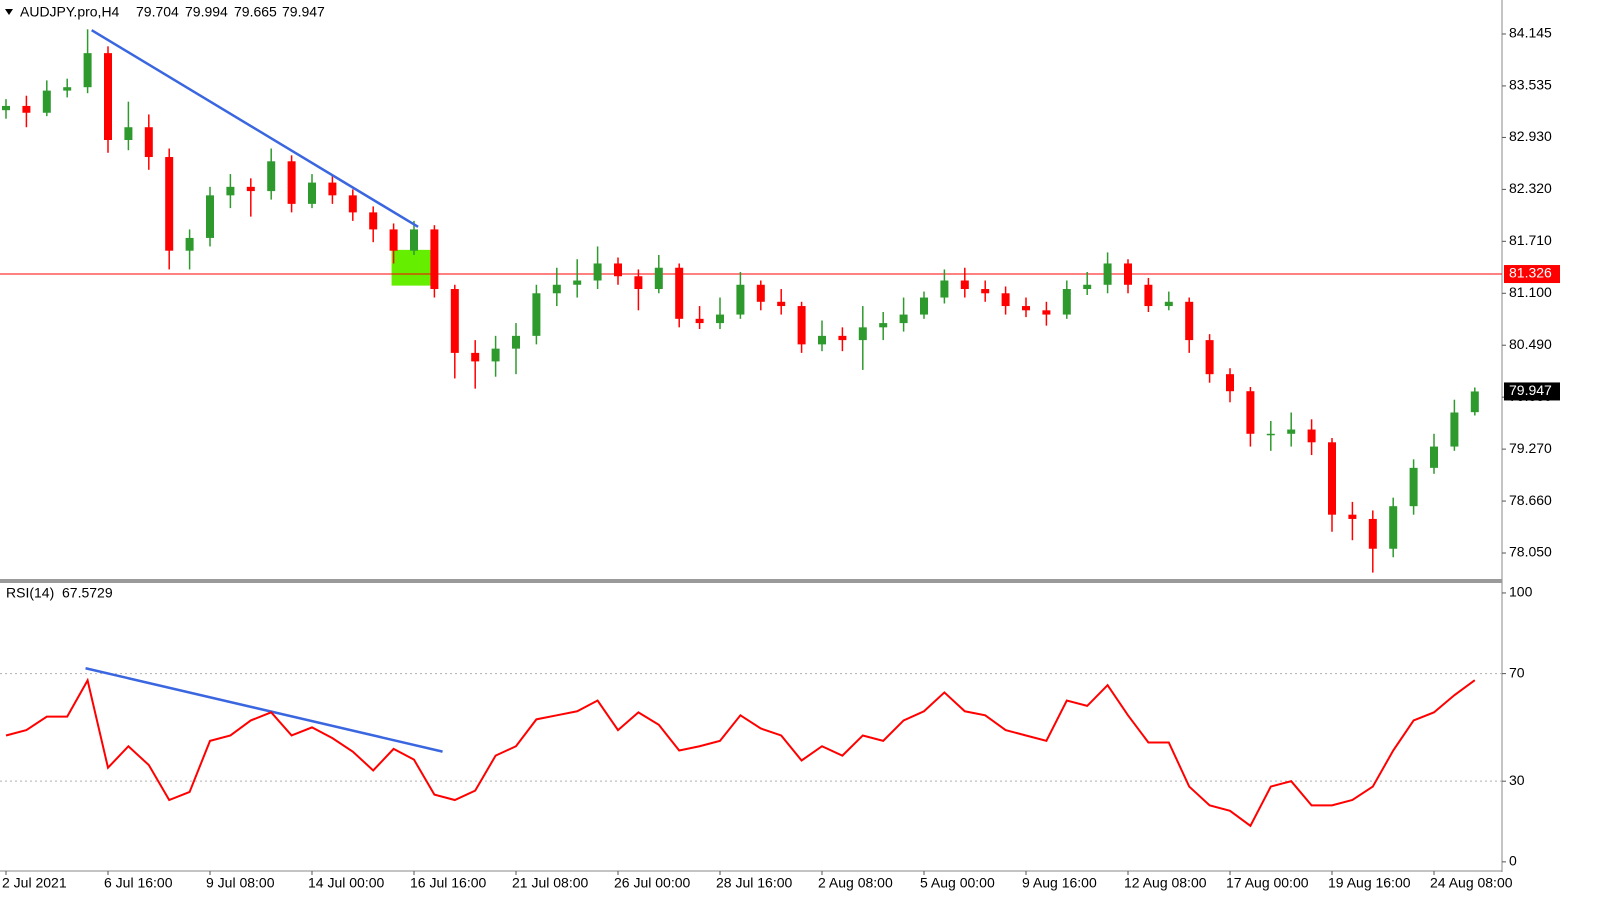 The width and height of the screenshot is (1600, 920). I want to click on x-tick-label: 12 Aug 08:00, so click(1165, 883).